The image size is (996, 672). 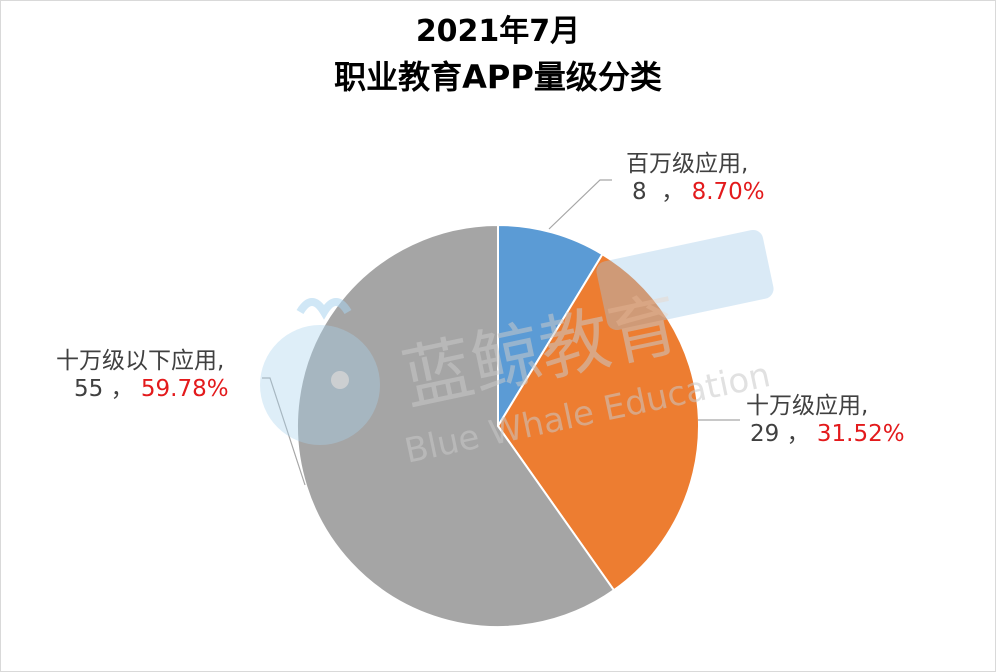 I want to click on slice-label-0-pct: 8.70%, so click(x=728, y=192).